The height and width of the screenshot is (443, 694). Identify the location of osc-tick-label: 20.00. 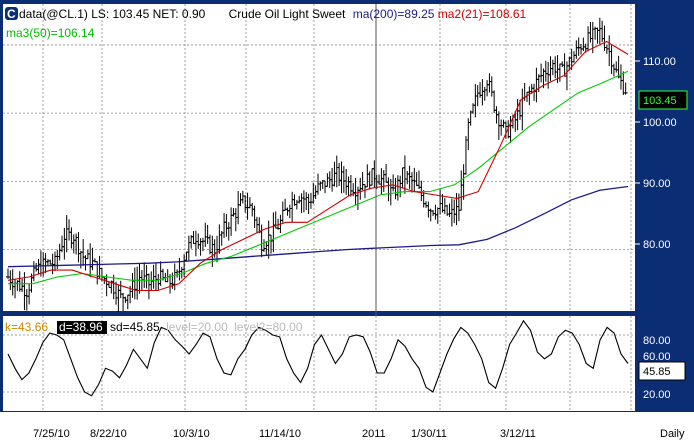
(657, 395).